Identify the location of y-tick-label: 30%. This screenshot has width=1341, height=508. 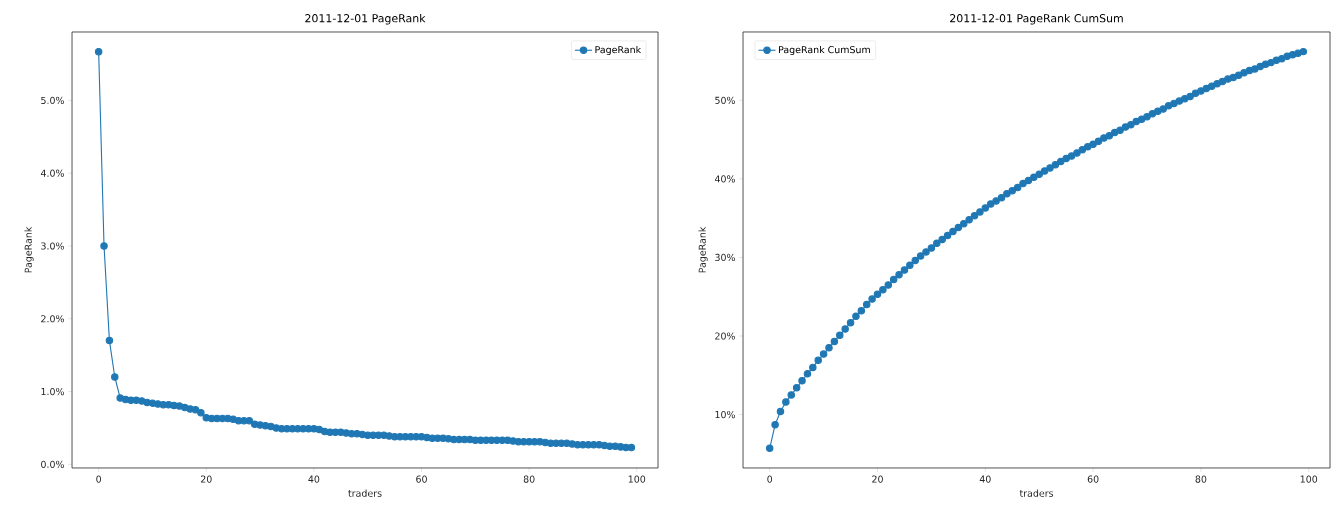
(725, 257).